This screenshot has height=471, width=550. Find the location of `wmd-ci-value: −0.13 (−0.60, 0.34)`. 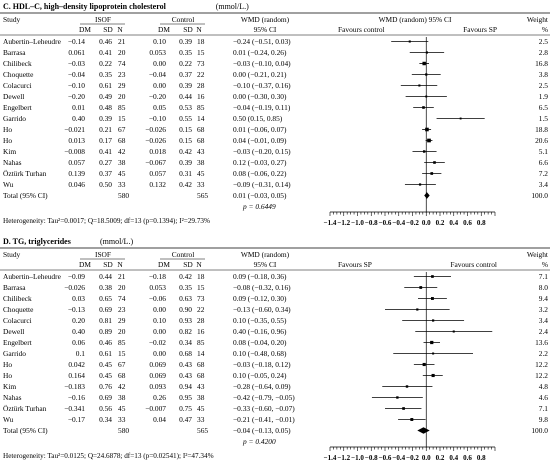

wmd-ci-value: −0.13 (−0.60, 0.34) is located at coordinates (262, 309).